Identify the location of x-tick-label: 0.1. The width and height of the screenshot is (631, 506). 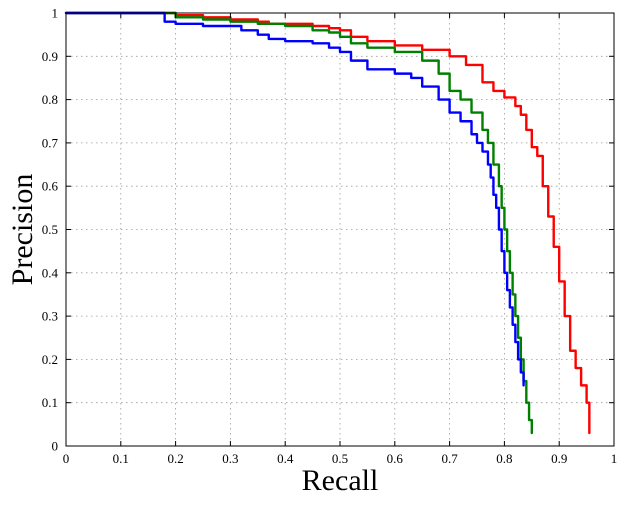
(121, 458).